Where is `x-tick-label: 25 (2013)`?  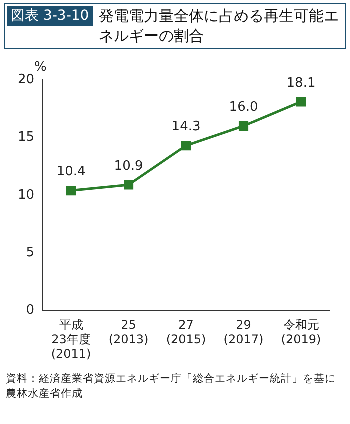
x-tick-label: 25 (2013) is located at coordinates (128, 332).